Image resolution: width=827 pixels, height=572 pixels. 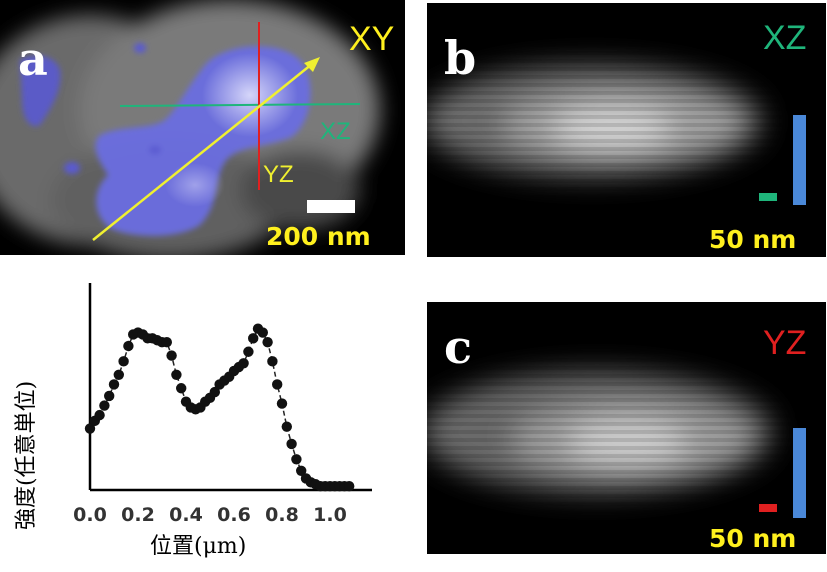 I want to click on yz-axial-scale-bar, so click(x=799, y=473).